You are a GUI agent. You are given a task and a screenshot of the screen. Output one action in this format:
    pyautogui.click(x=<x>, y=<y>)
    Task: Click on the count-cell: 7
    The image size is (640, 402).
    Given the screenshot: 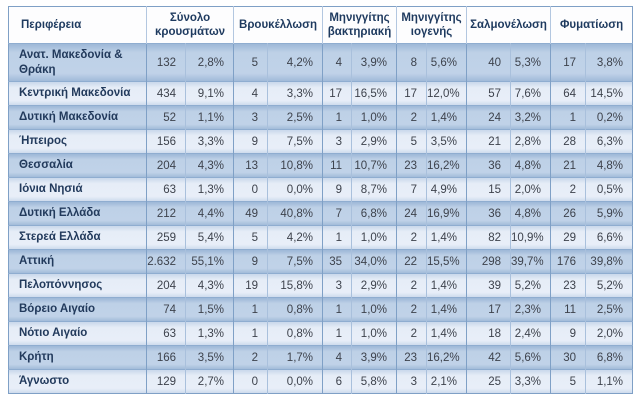 What is the action you would take?
    pyautogui.click(x=337, y=213)
    